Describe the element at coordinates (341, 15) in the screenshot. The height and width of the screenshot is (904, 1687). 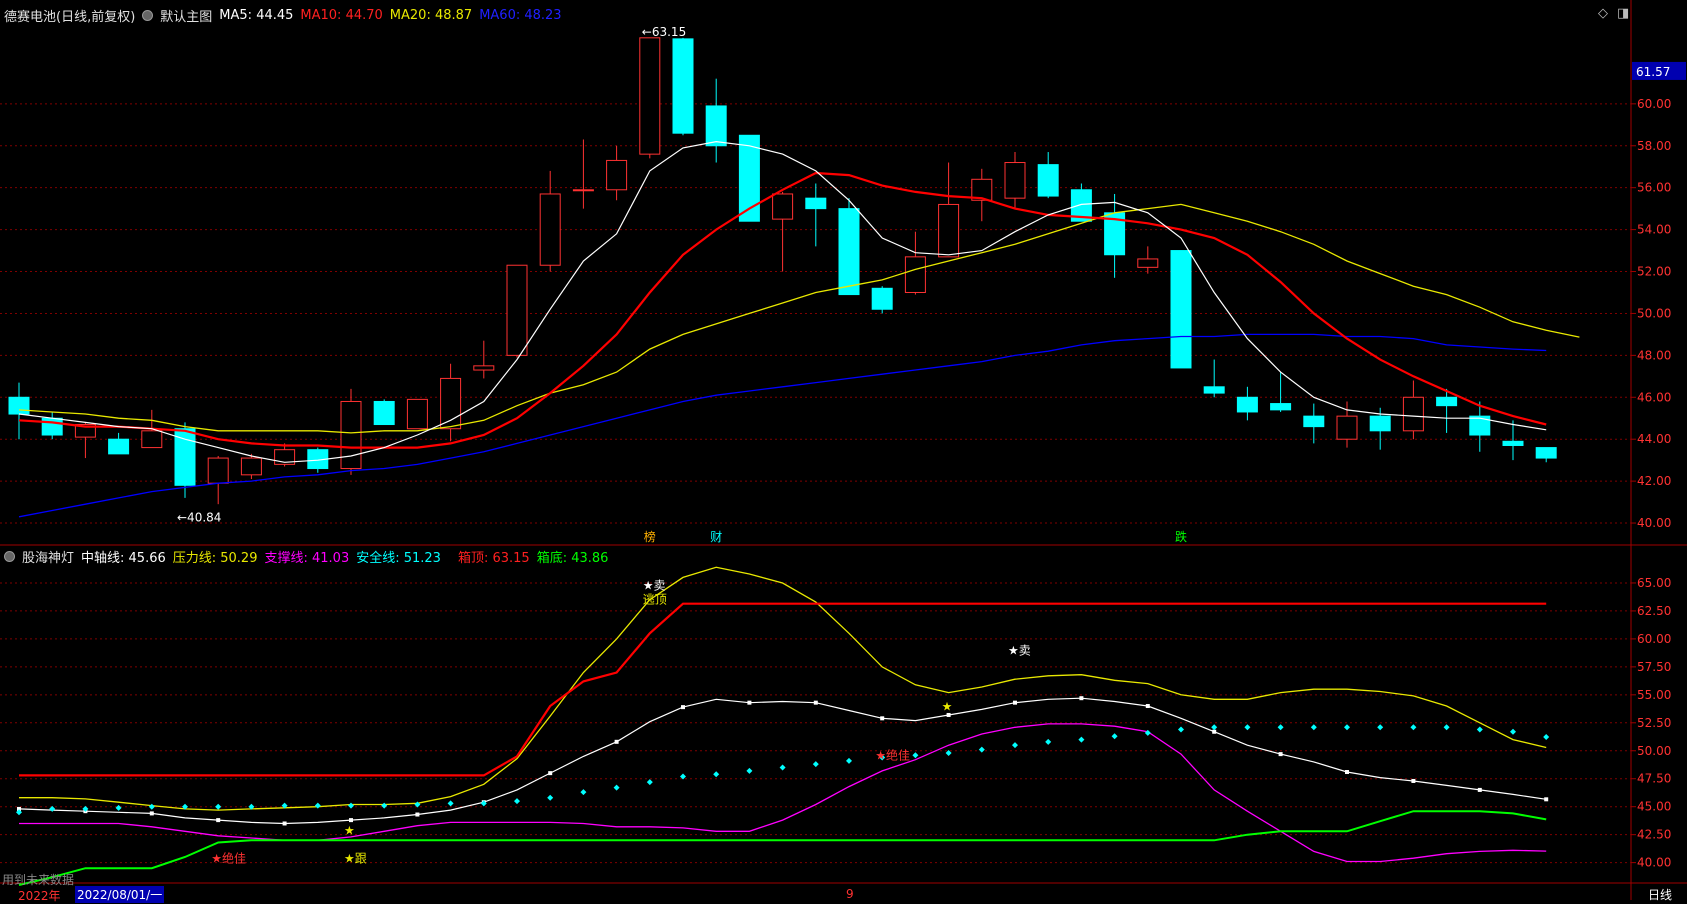
I see `ma10-value: MA10: 44.70` at that location.